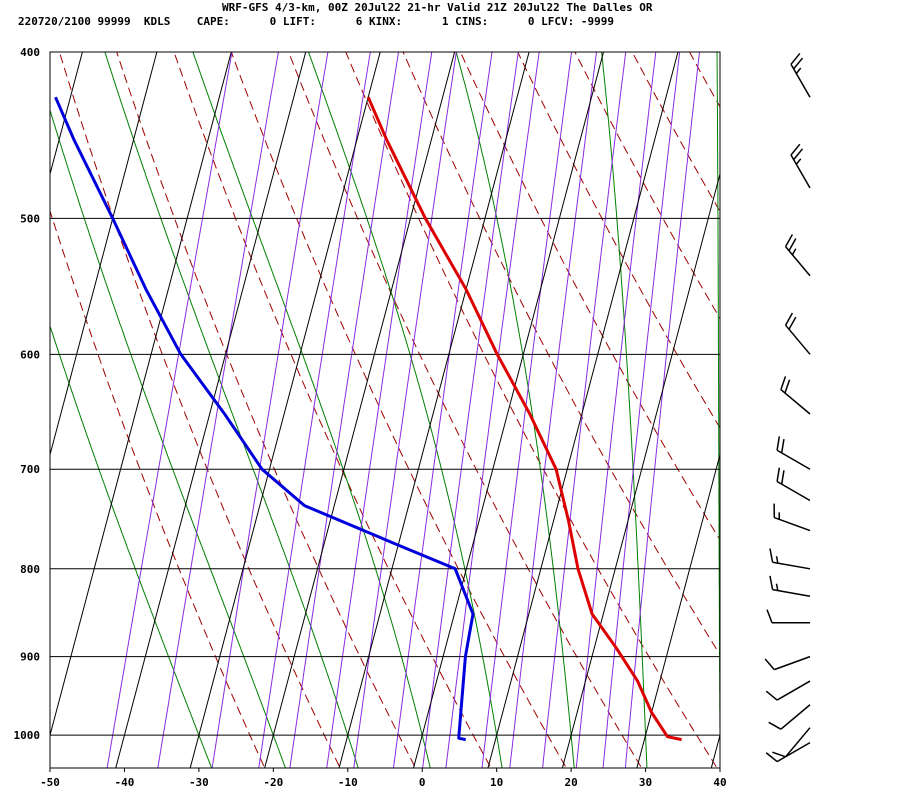 The height and width of the screenshot is (800, 900). I want to click on x-tick-label: -20, so click(273, 782).